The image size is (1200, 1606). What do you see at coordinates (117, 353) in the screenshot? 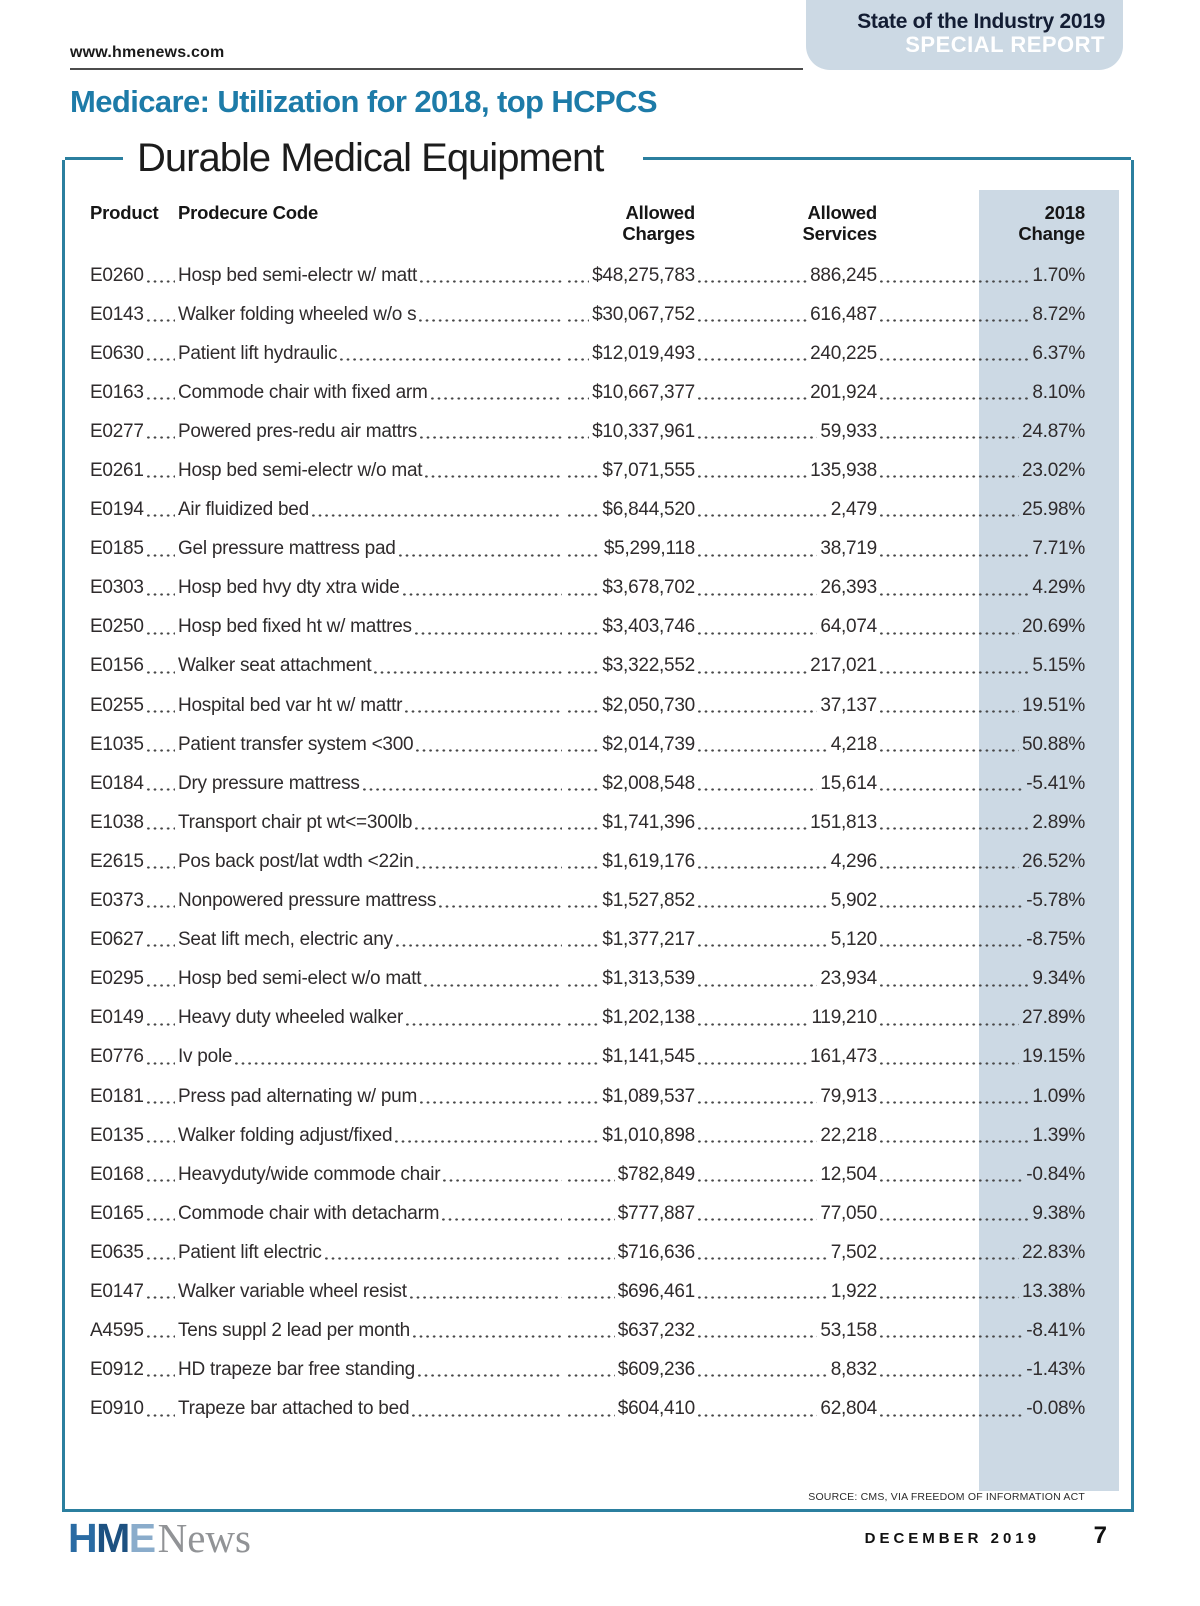
I see `product-code: E0630` at bounding box center [117, 353].